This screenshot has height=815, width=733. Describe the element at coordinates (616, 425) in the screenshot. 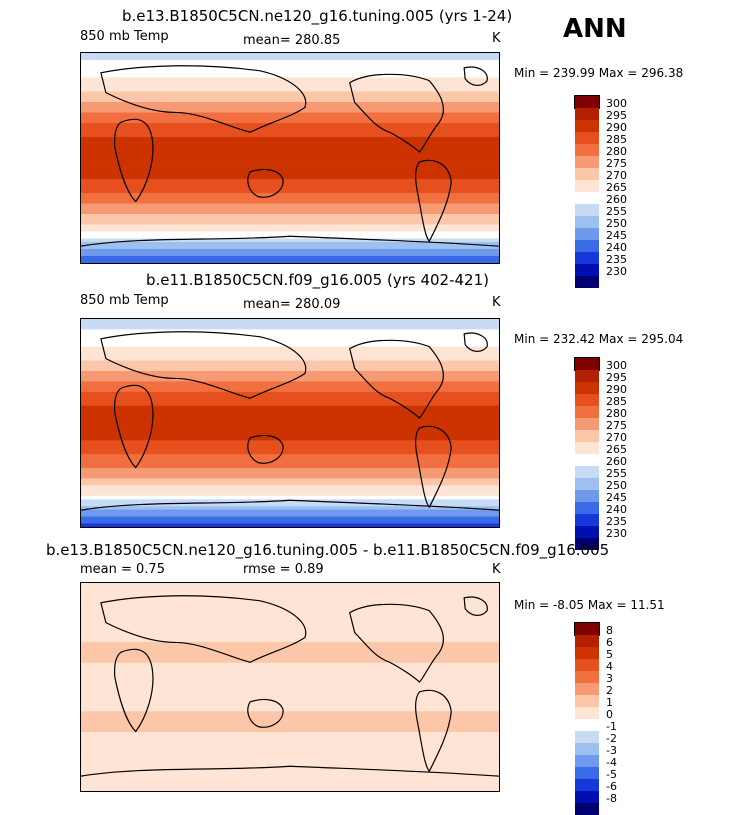

I see `cb-label: 275` at that location.